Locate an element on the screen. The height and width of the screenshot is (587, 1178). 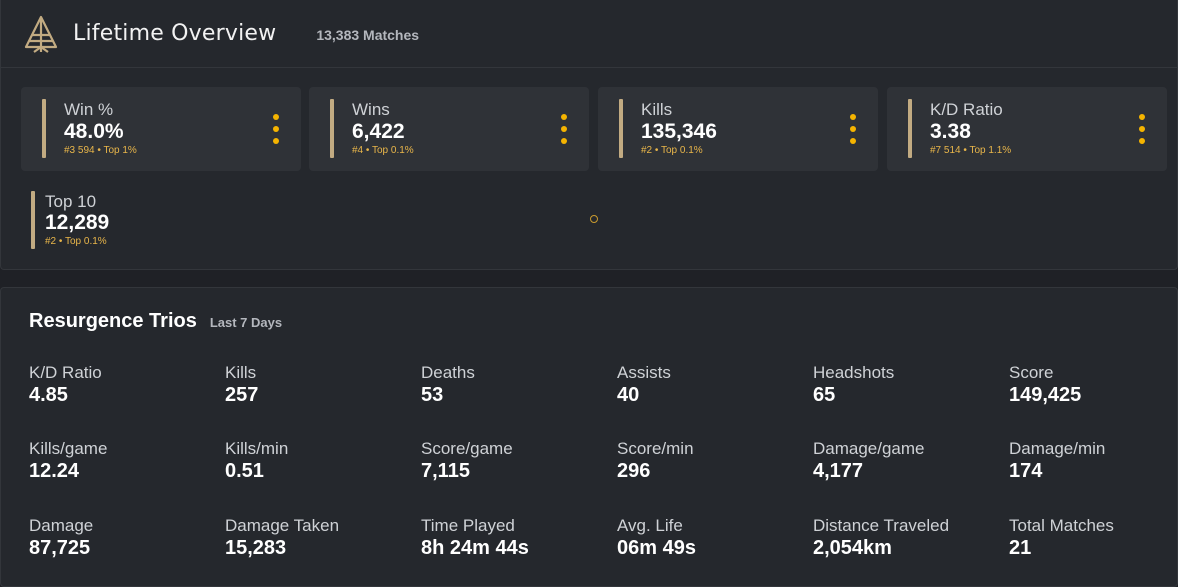
stat-item: Score 149,425 is located at coordinates (1093, 385).